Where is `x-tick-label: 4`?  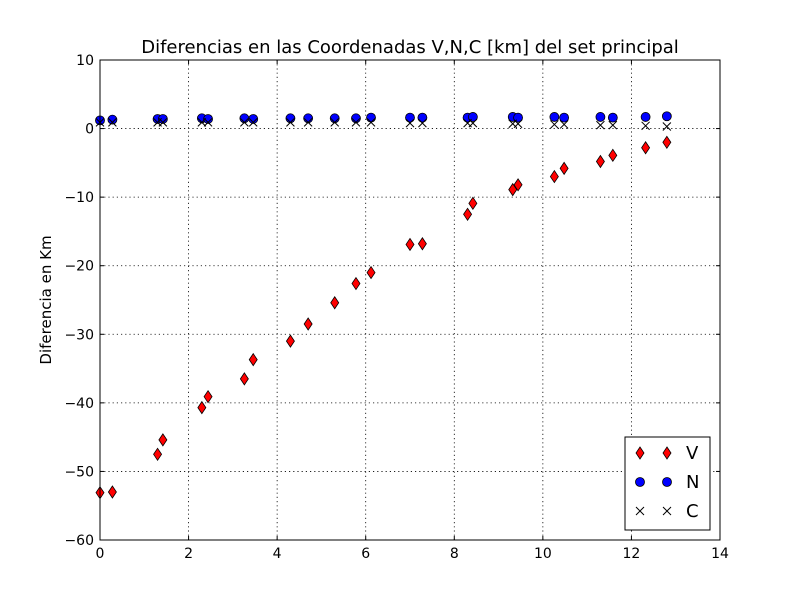 x-tick-label: 4 is located at coordinates (277, 554).